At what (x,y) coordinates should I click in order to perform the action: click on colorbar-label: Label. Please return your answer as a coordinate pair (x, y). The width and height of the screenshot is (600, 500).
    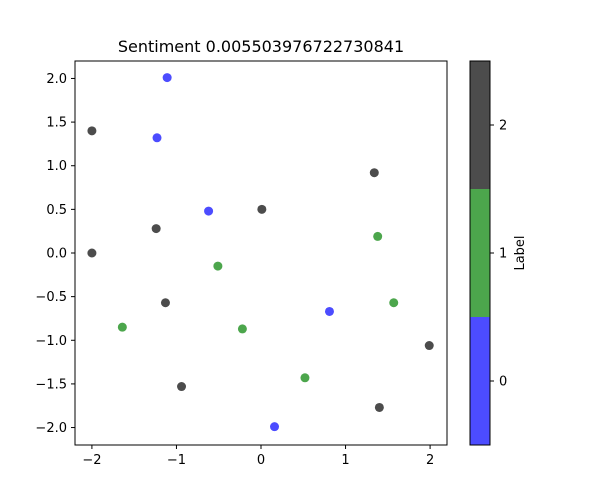
    Looking at the image, I should click on (520, 252).